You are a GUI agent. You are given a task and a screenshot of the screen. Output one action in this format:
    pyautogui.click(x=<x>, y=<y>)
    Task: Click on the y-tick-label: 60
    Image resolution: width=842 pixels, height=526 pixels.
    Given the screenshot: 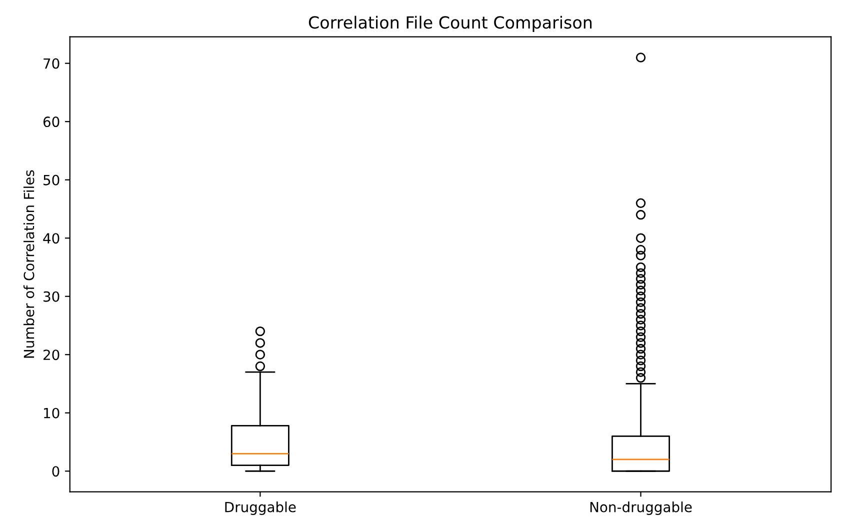 What is the action you would take?
    pyautogui.click(x=51, y=122)
    